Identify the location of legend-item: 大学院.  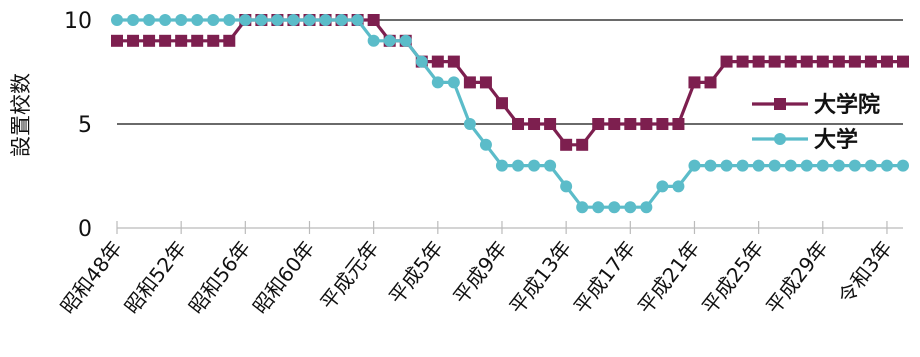
(816, 105).